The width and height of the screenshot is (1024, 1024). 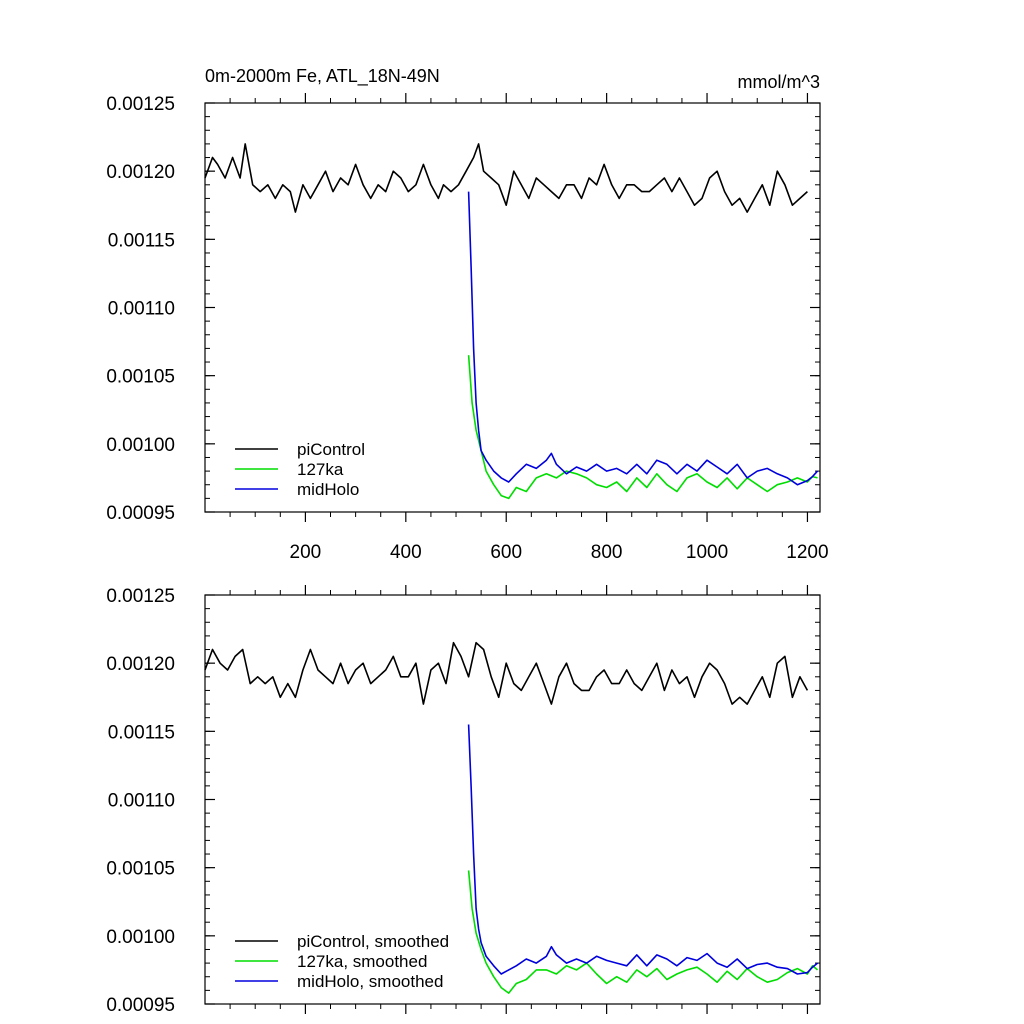 I want to click on legend-label: piControl, smoothed, so click(x=373, y=941).